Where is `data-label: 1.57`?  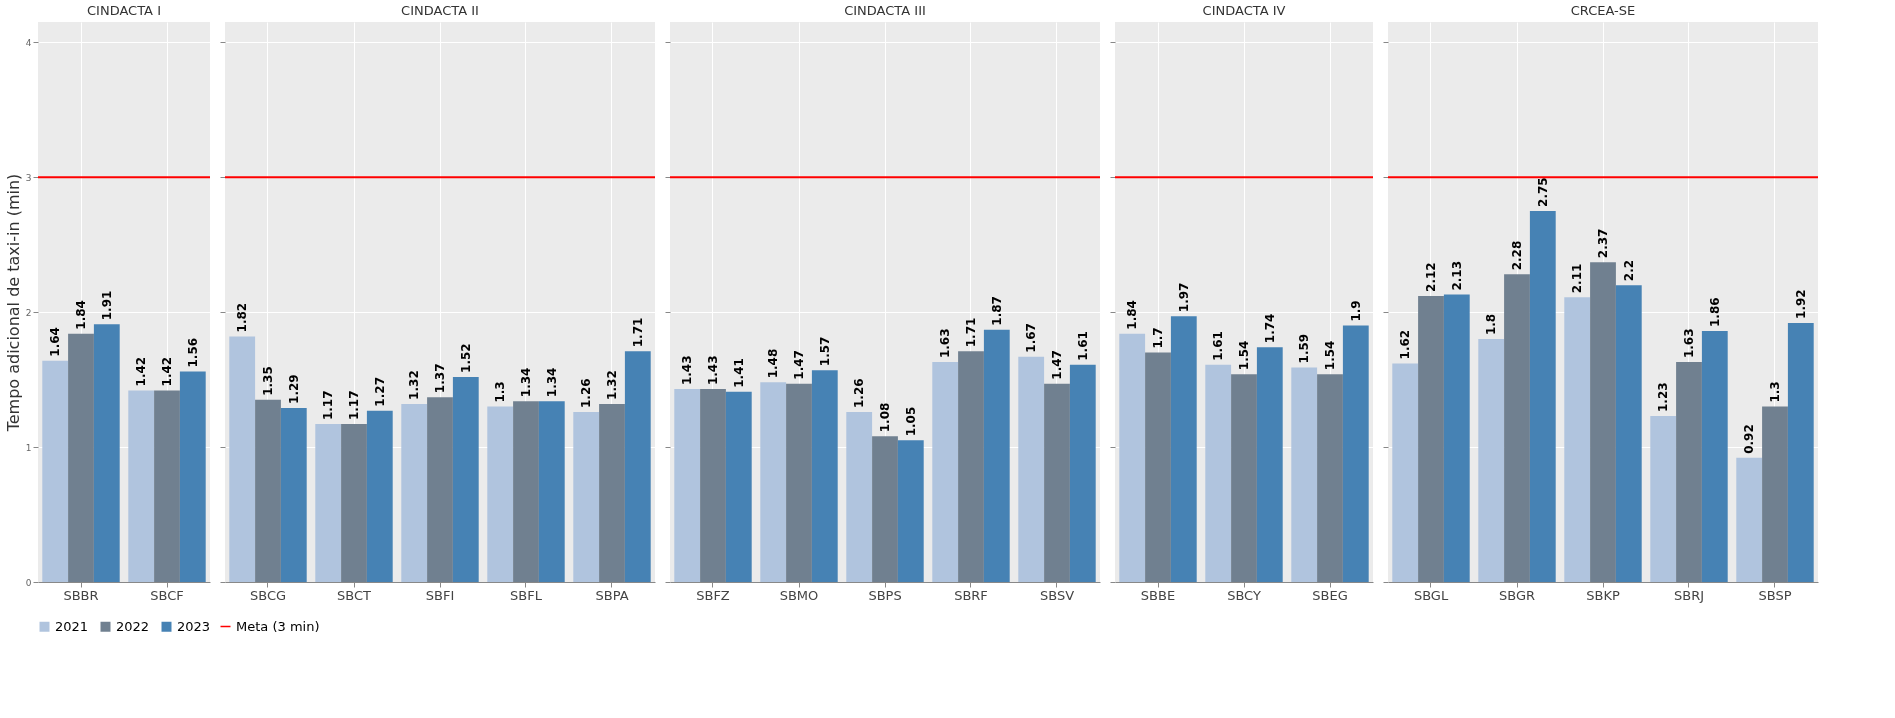 data-label: 1.57 is located at coordinates (824, 351).